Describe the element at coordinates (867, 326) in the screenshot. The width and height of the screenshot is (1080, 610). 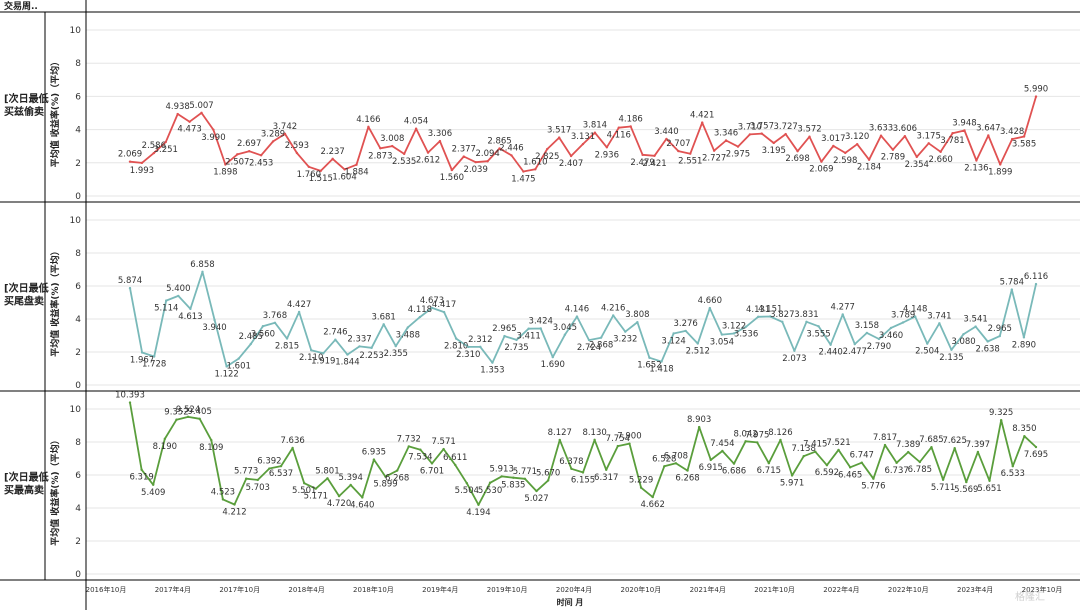
I see `data-label: 3.158` at that location.